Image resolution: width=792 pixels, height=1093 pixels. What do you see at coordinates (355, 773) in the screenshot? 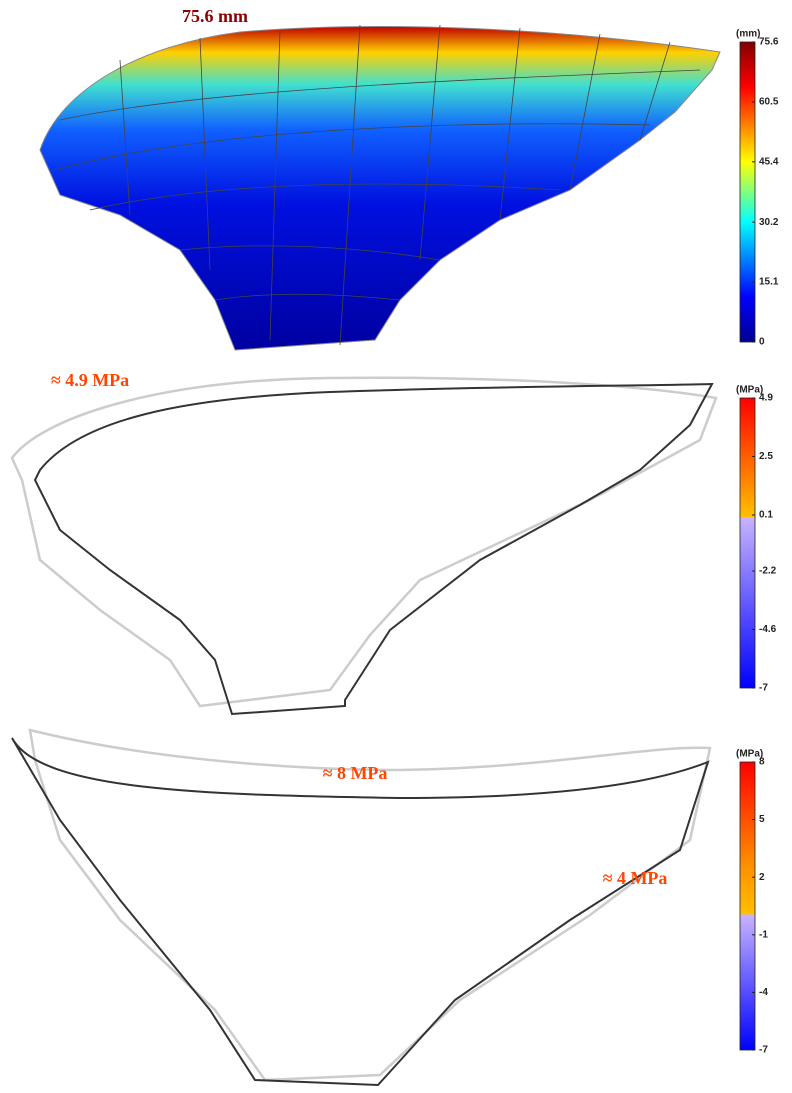
I see `max-annotation: ≈ 8 MPa` at bounding box center [355, 773].